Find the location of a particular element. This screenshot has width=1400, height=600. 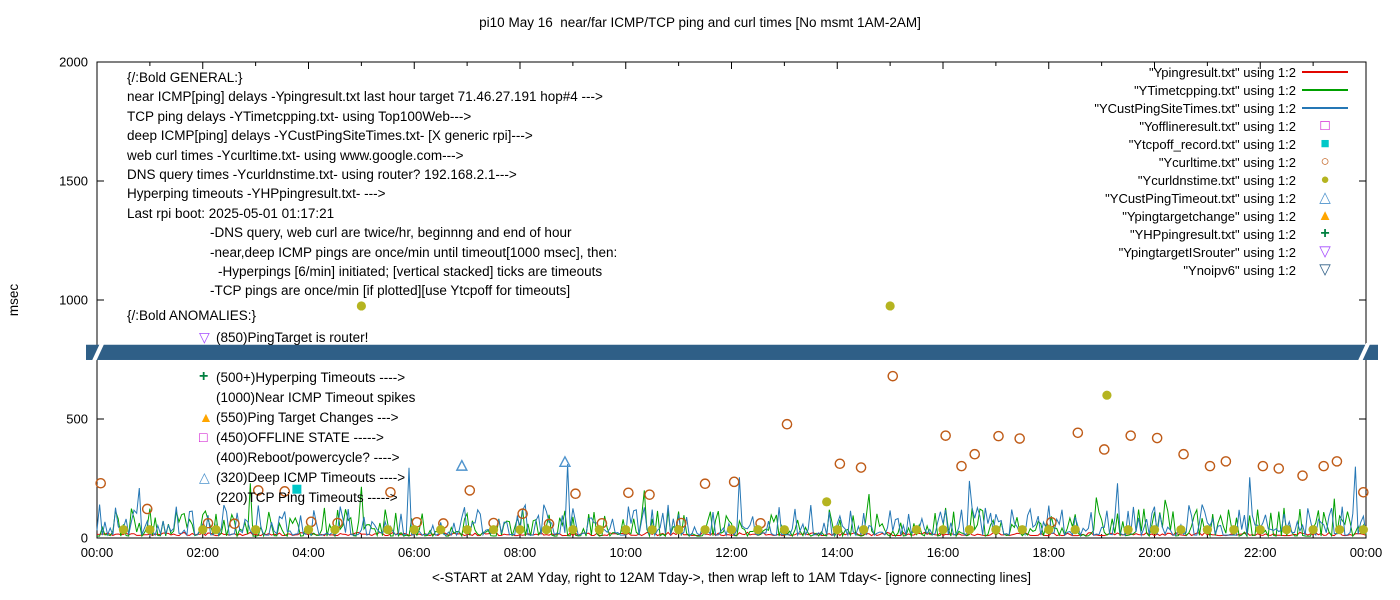

square-fill-marker-icon: ■ is located at coordinates (1325, 143).